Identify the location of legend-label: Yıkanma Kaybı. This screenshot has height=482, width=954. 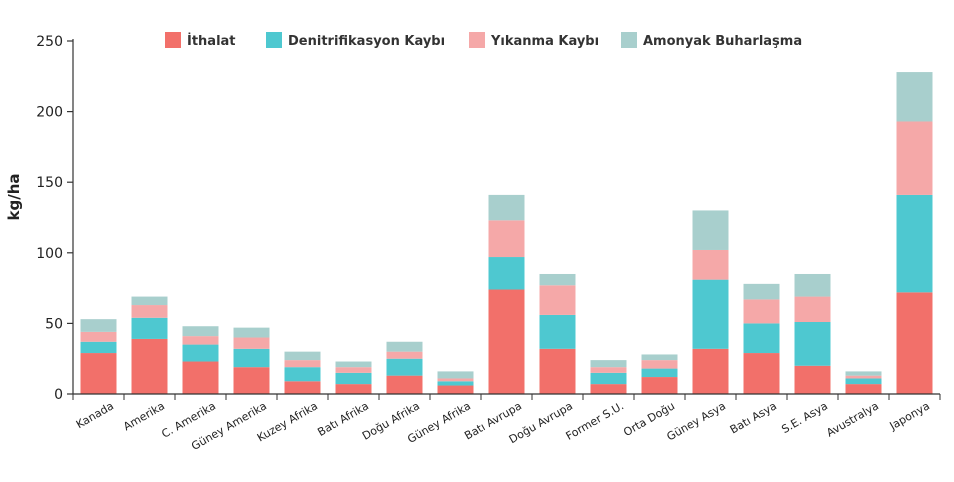
(544, 41).